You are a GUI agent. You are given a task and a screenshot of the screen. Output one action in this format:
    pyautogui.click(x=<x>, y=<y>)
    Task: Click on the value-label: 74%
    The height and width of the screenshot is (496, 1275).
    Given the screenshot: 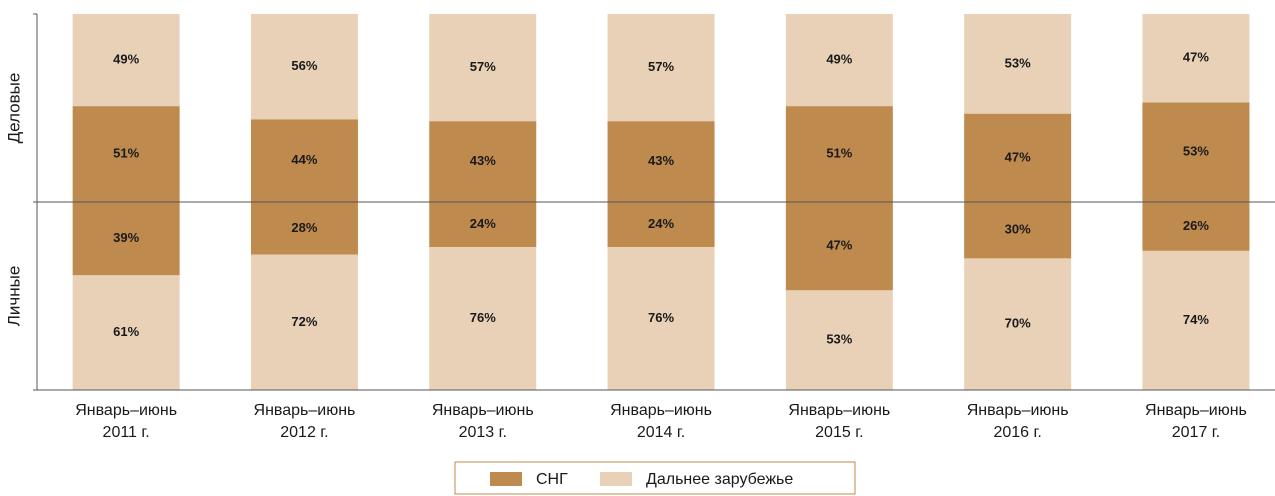 What is the action you would take?
    pyautogui.click(x=1196, y=319)
    